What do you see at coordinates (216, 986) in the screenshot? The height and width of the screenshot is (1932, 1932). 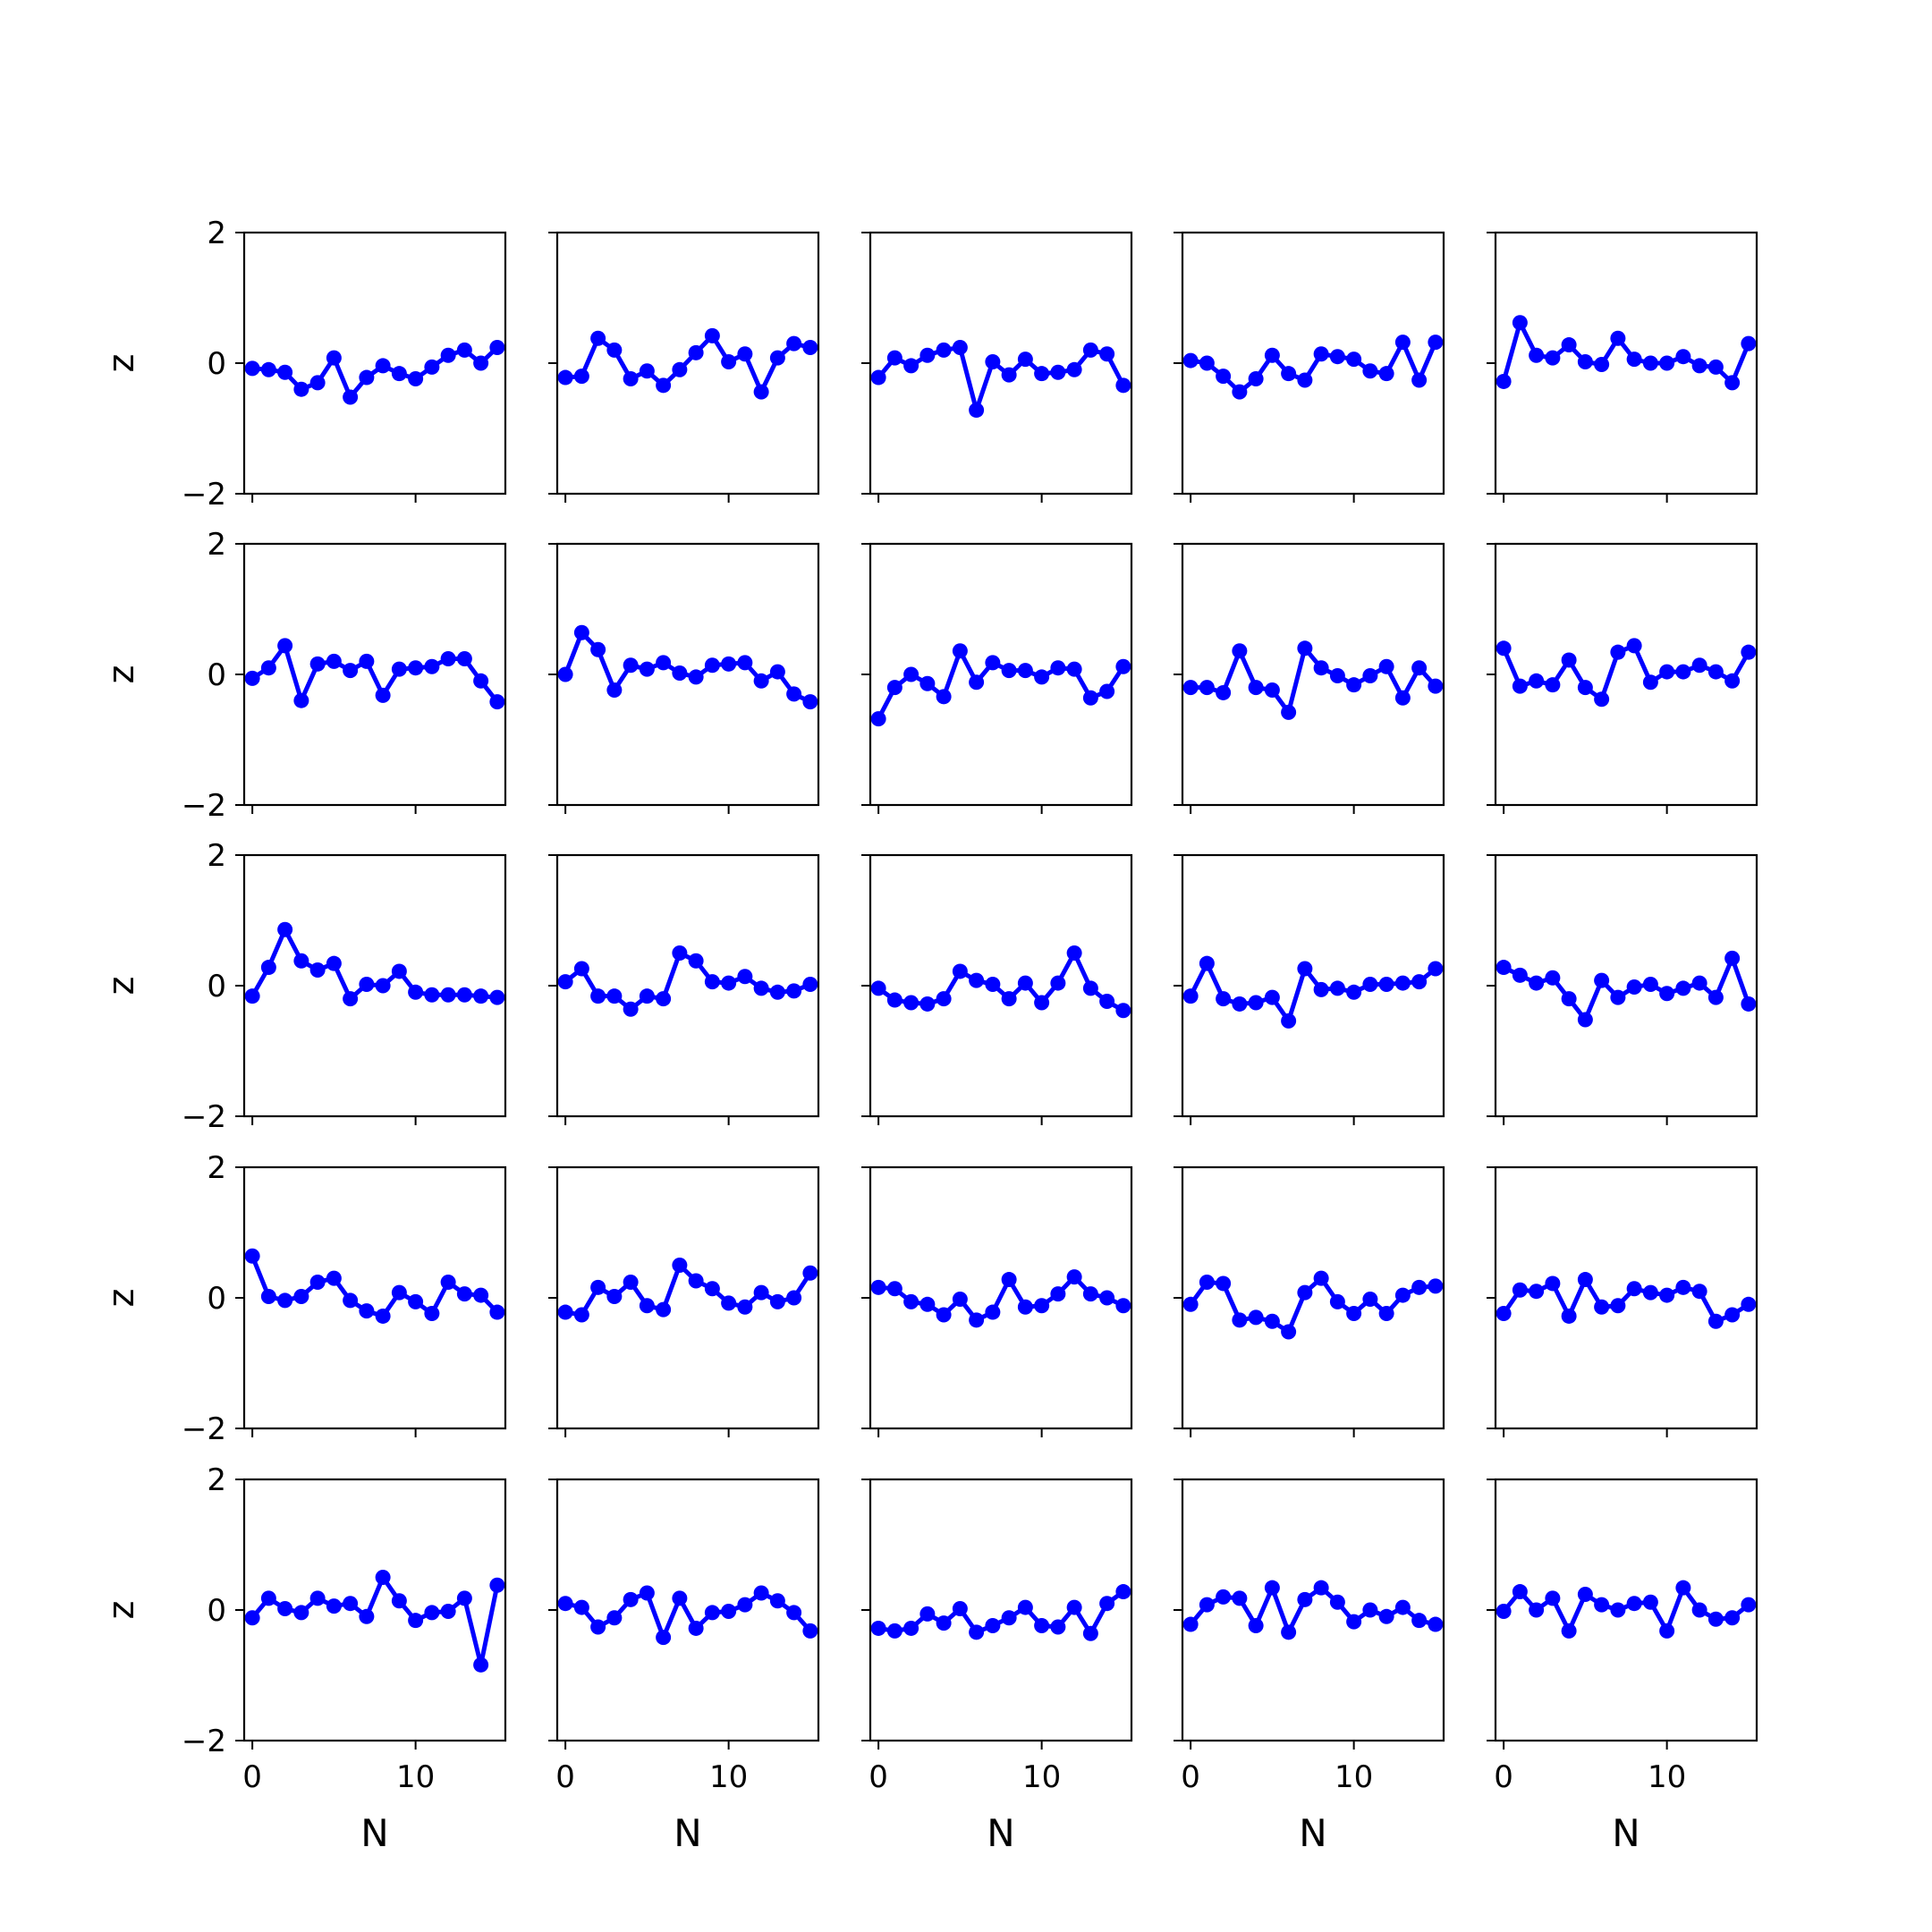 I see `y-tick-label: 0` at bounding box center [216, 986].